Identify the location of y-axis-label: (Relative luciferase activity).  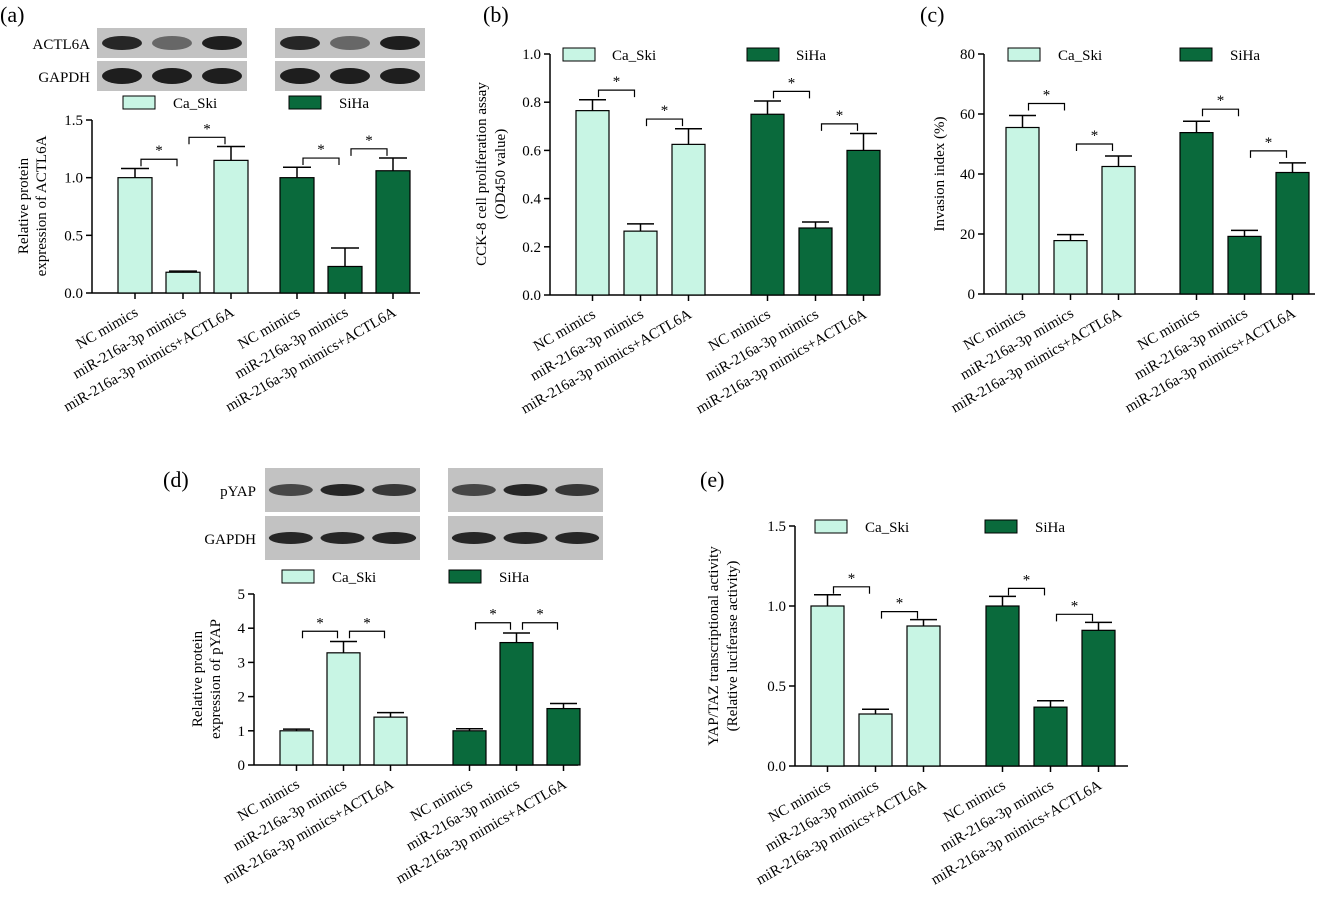
(733, 646).